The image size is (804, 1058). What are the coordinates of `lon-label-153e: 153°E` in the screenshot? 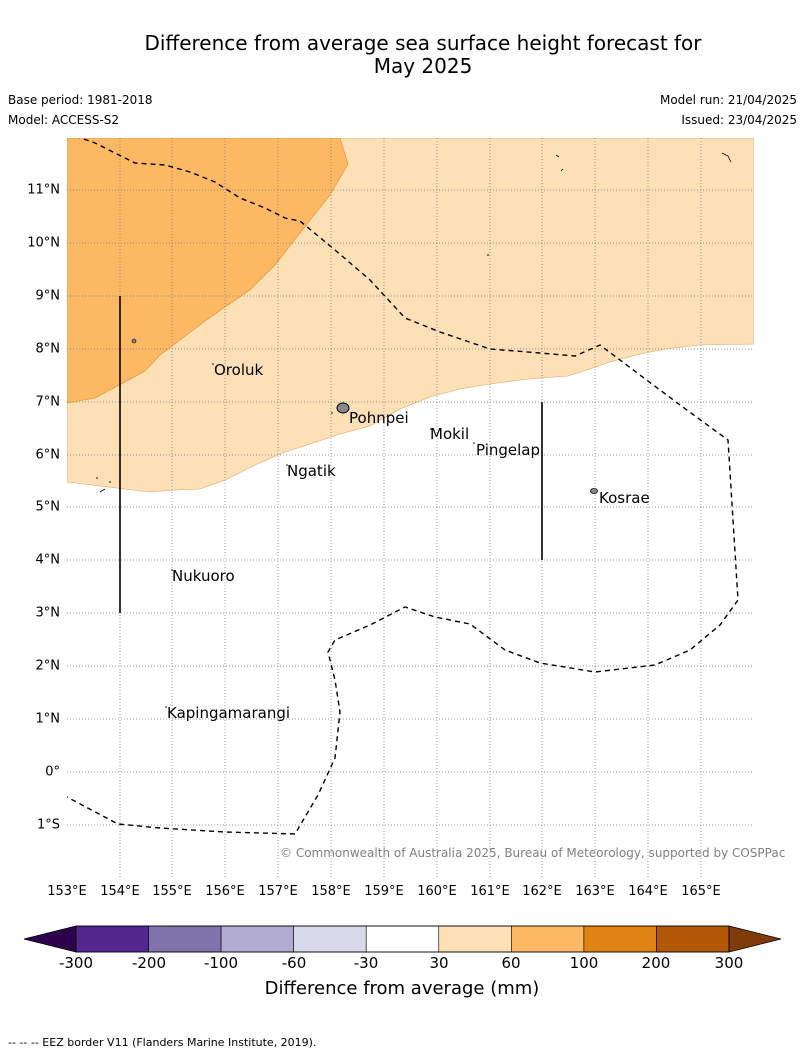 It's located at (67, 891).